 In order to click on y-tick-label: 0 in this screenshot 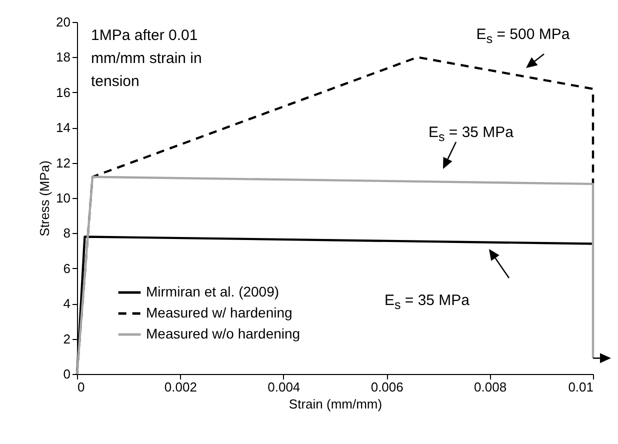, I will do `click(66, 374)`.